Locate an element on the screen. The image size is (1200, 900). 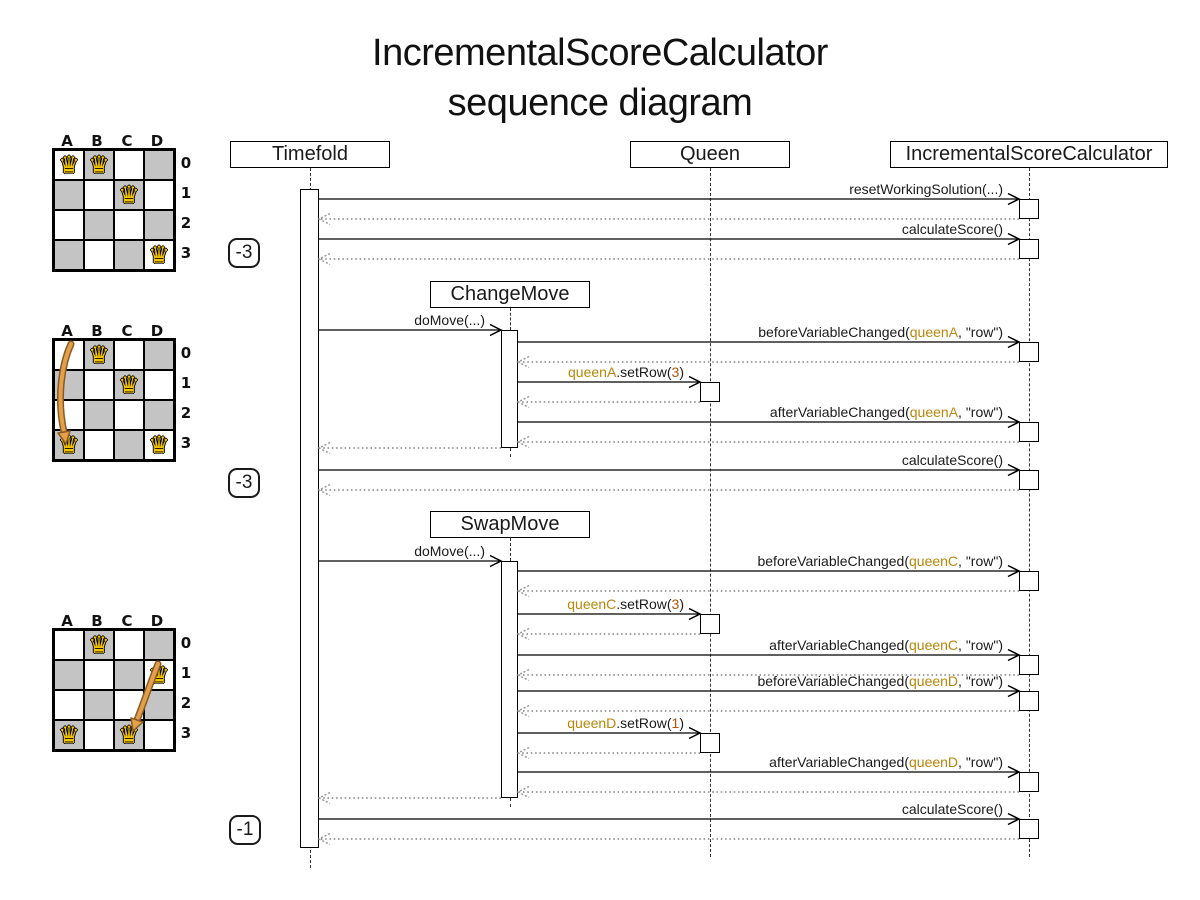
participant-box-isc: IncrementalScoreCalculator is located at coordinates (1029, 154).